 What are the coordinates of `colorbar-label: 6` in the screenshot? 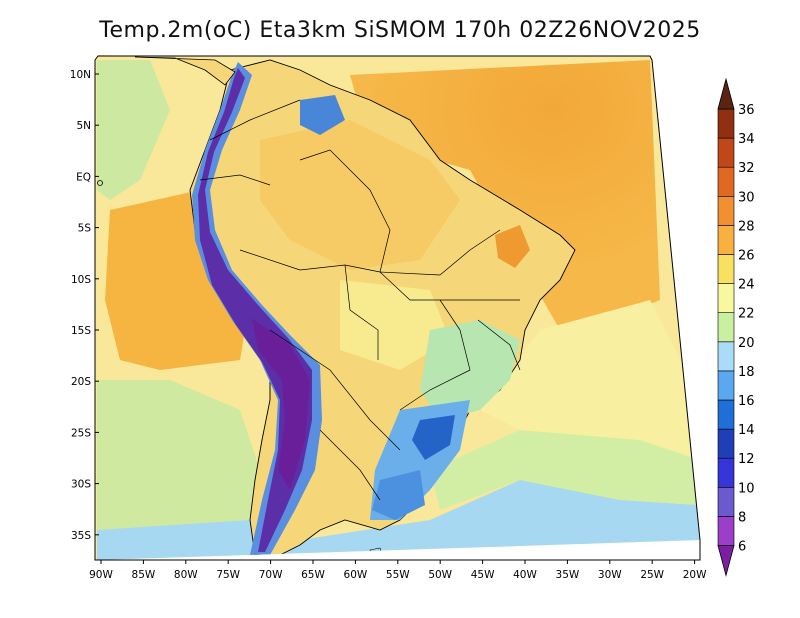 It's located at (742, 547).